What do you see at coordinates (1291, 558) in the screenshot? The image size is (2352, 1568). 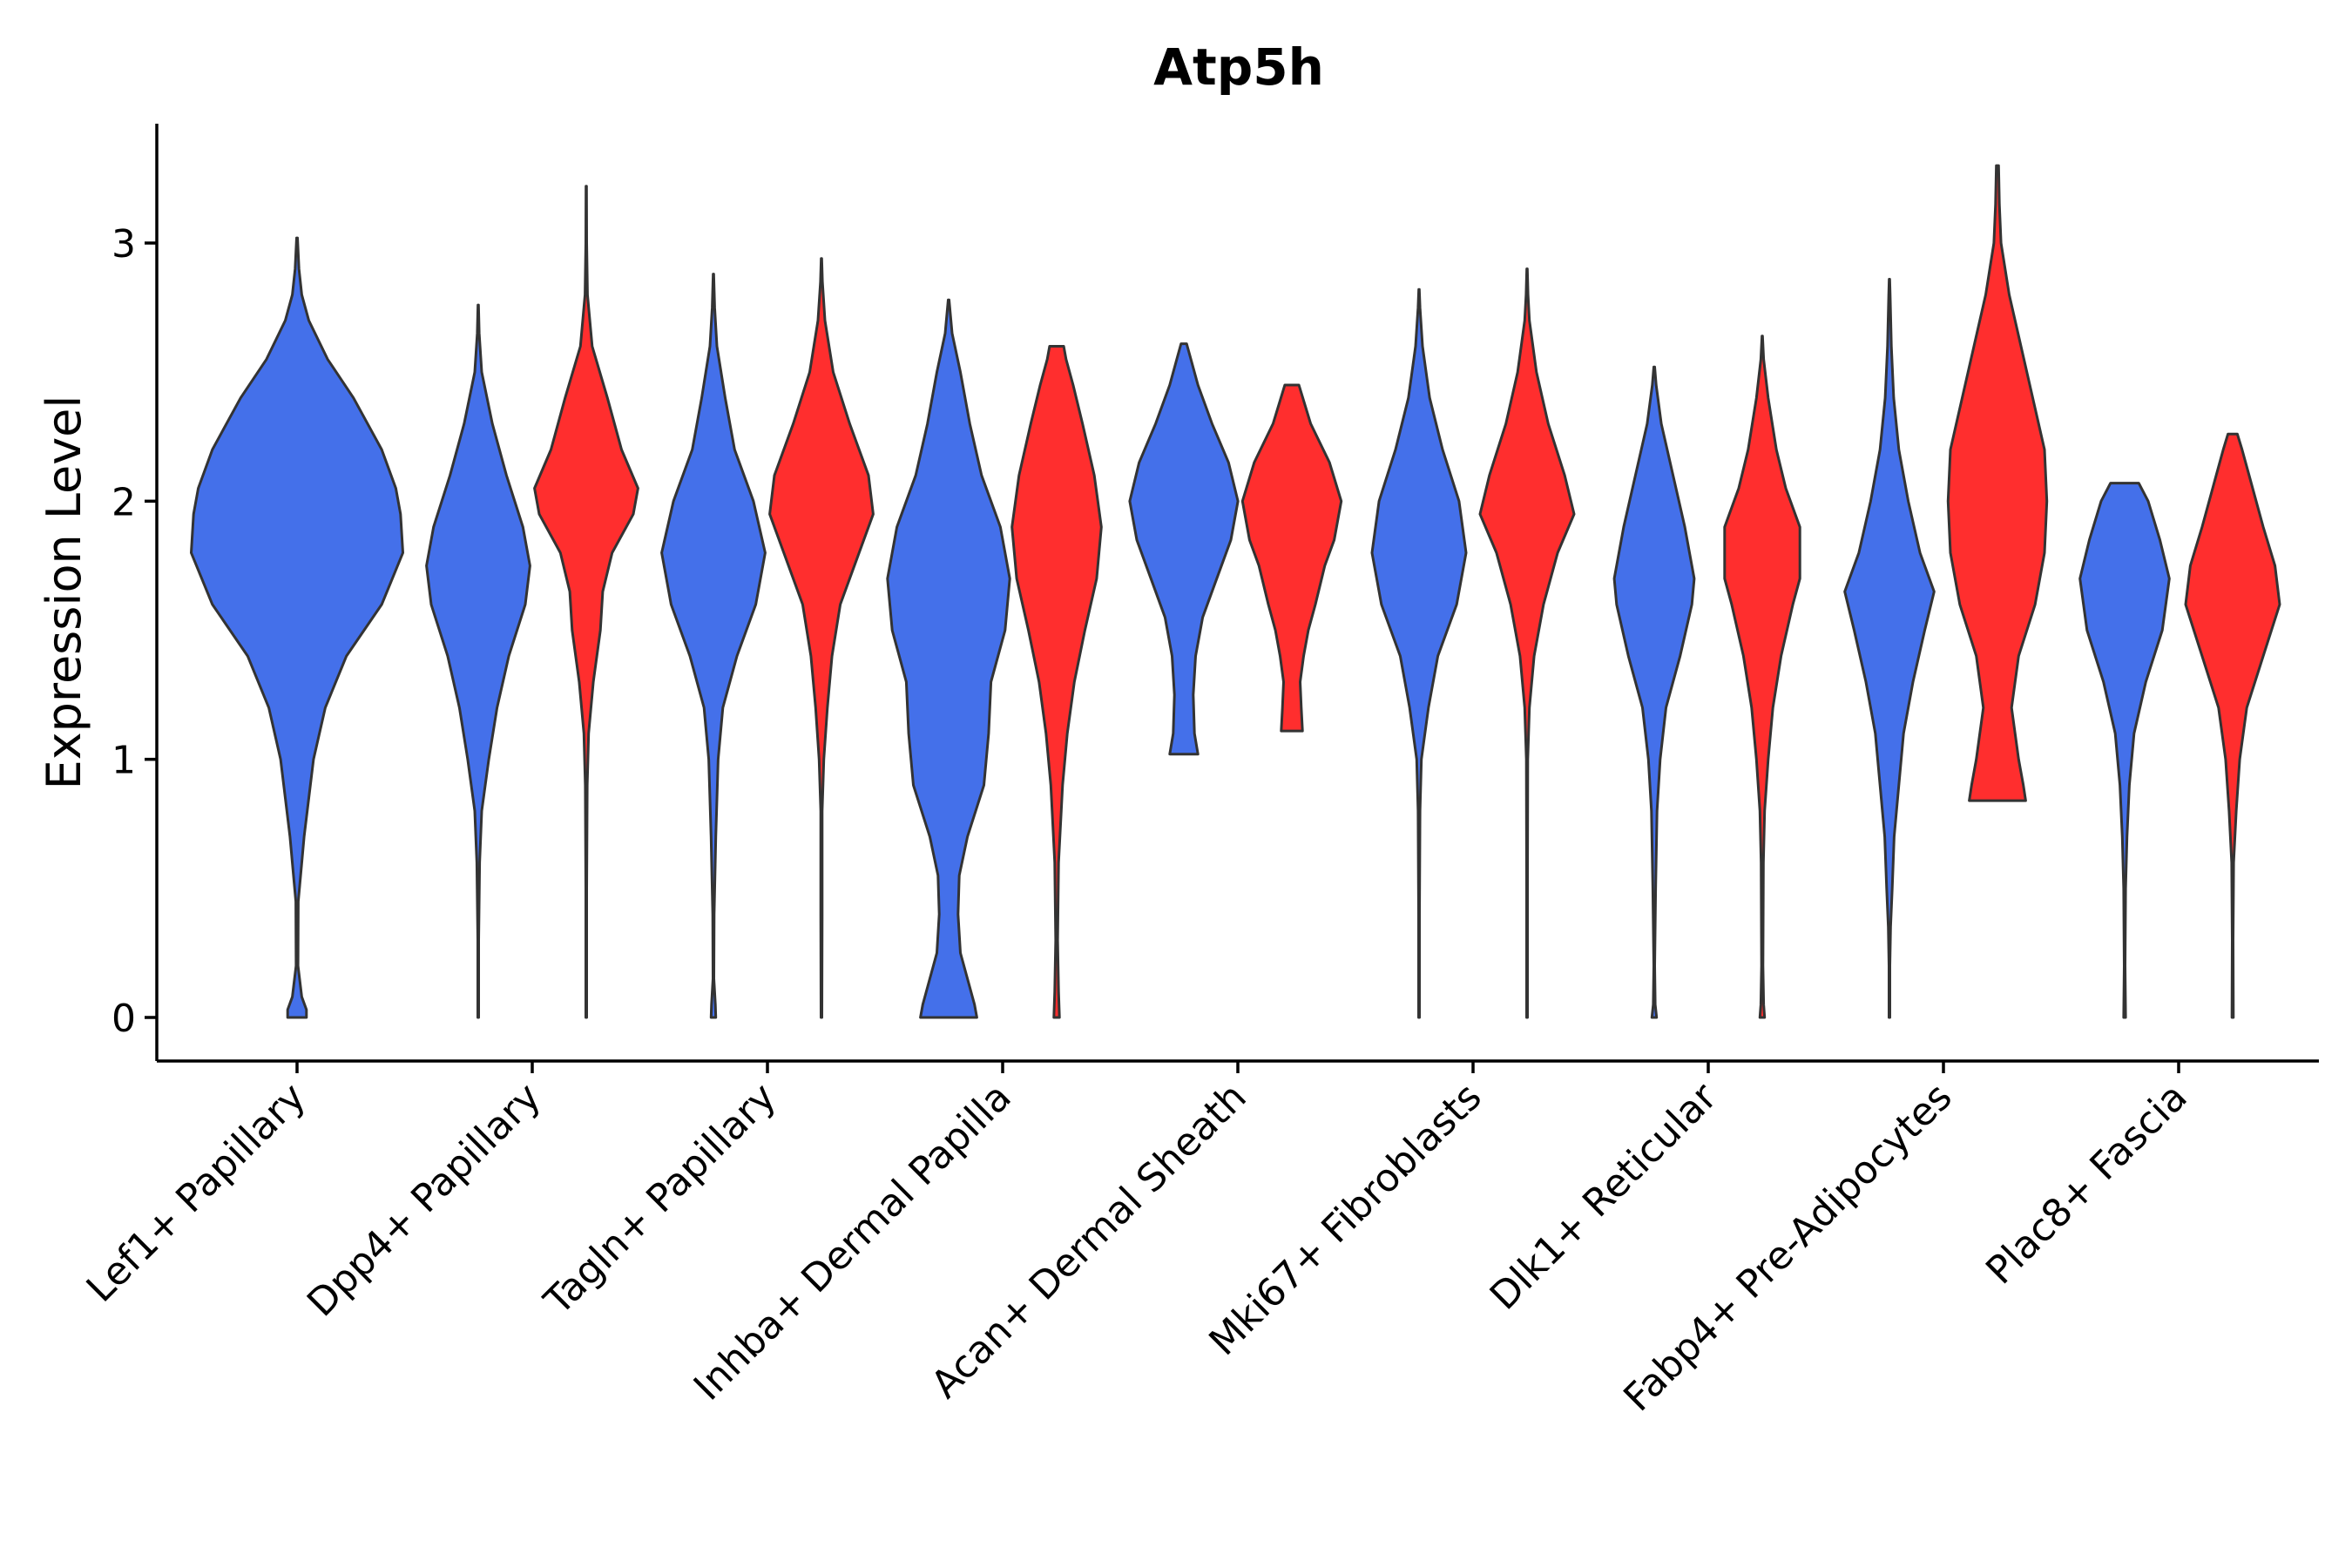 I see `violin-8-acan-dermal-sheath-right` at bounding box center [1291, 558].